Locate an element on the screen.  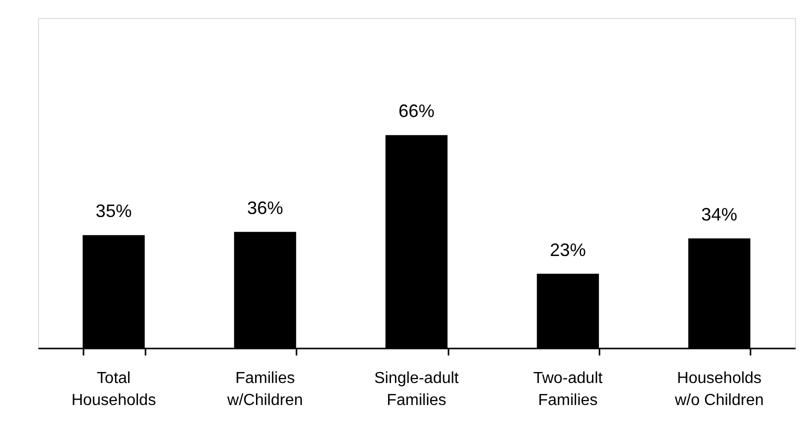
x-tick-label: Single-adult Families is located at coordinates (417, 389).